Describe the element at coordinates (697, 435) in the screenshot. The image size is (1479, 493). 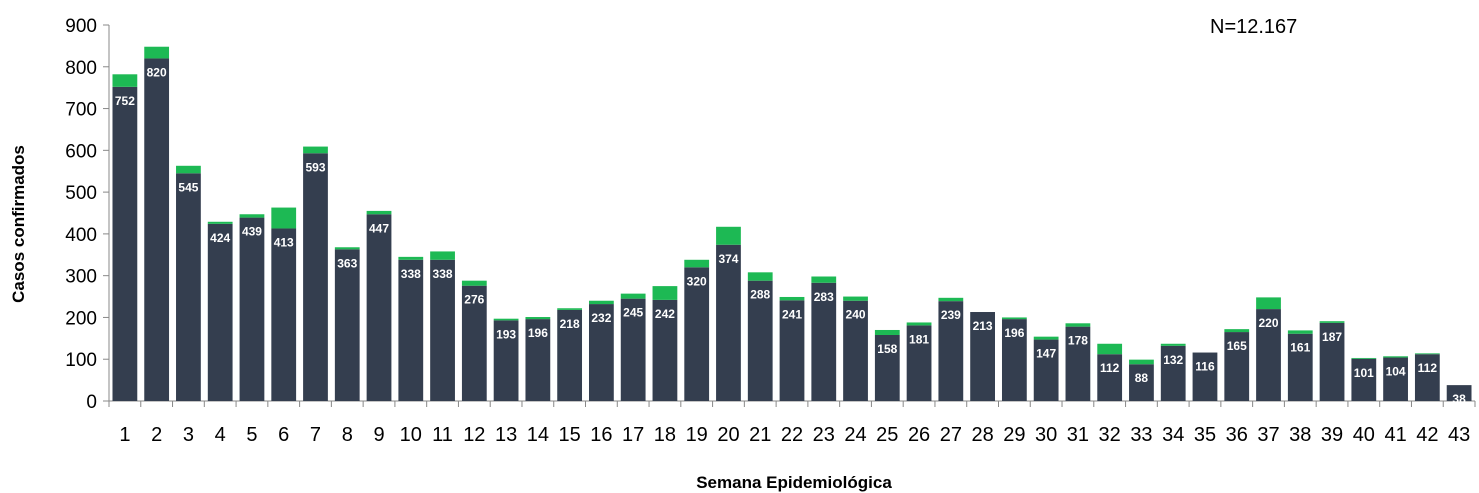
I see `x-tick-label: 19` at that location.